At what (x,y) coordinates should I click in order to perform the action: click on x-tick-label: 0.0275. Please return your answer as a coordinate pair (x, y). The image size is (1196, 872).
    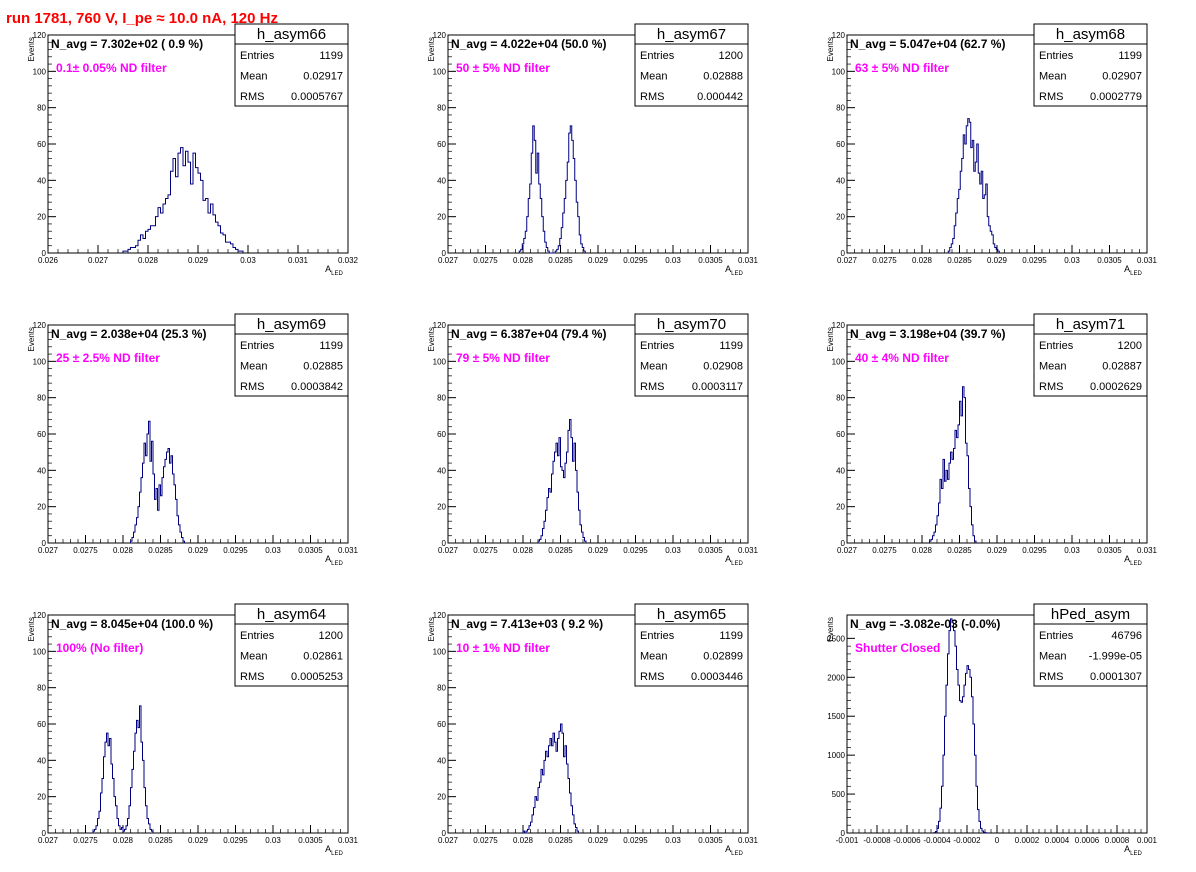
    Looking at the image, I should click on (884, 550).